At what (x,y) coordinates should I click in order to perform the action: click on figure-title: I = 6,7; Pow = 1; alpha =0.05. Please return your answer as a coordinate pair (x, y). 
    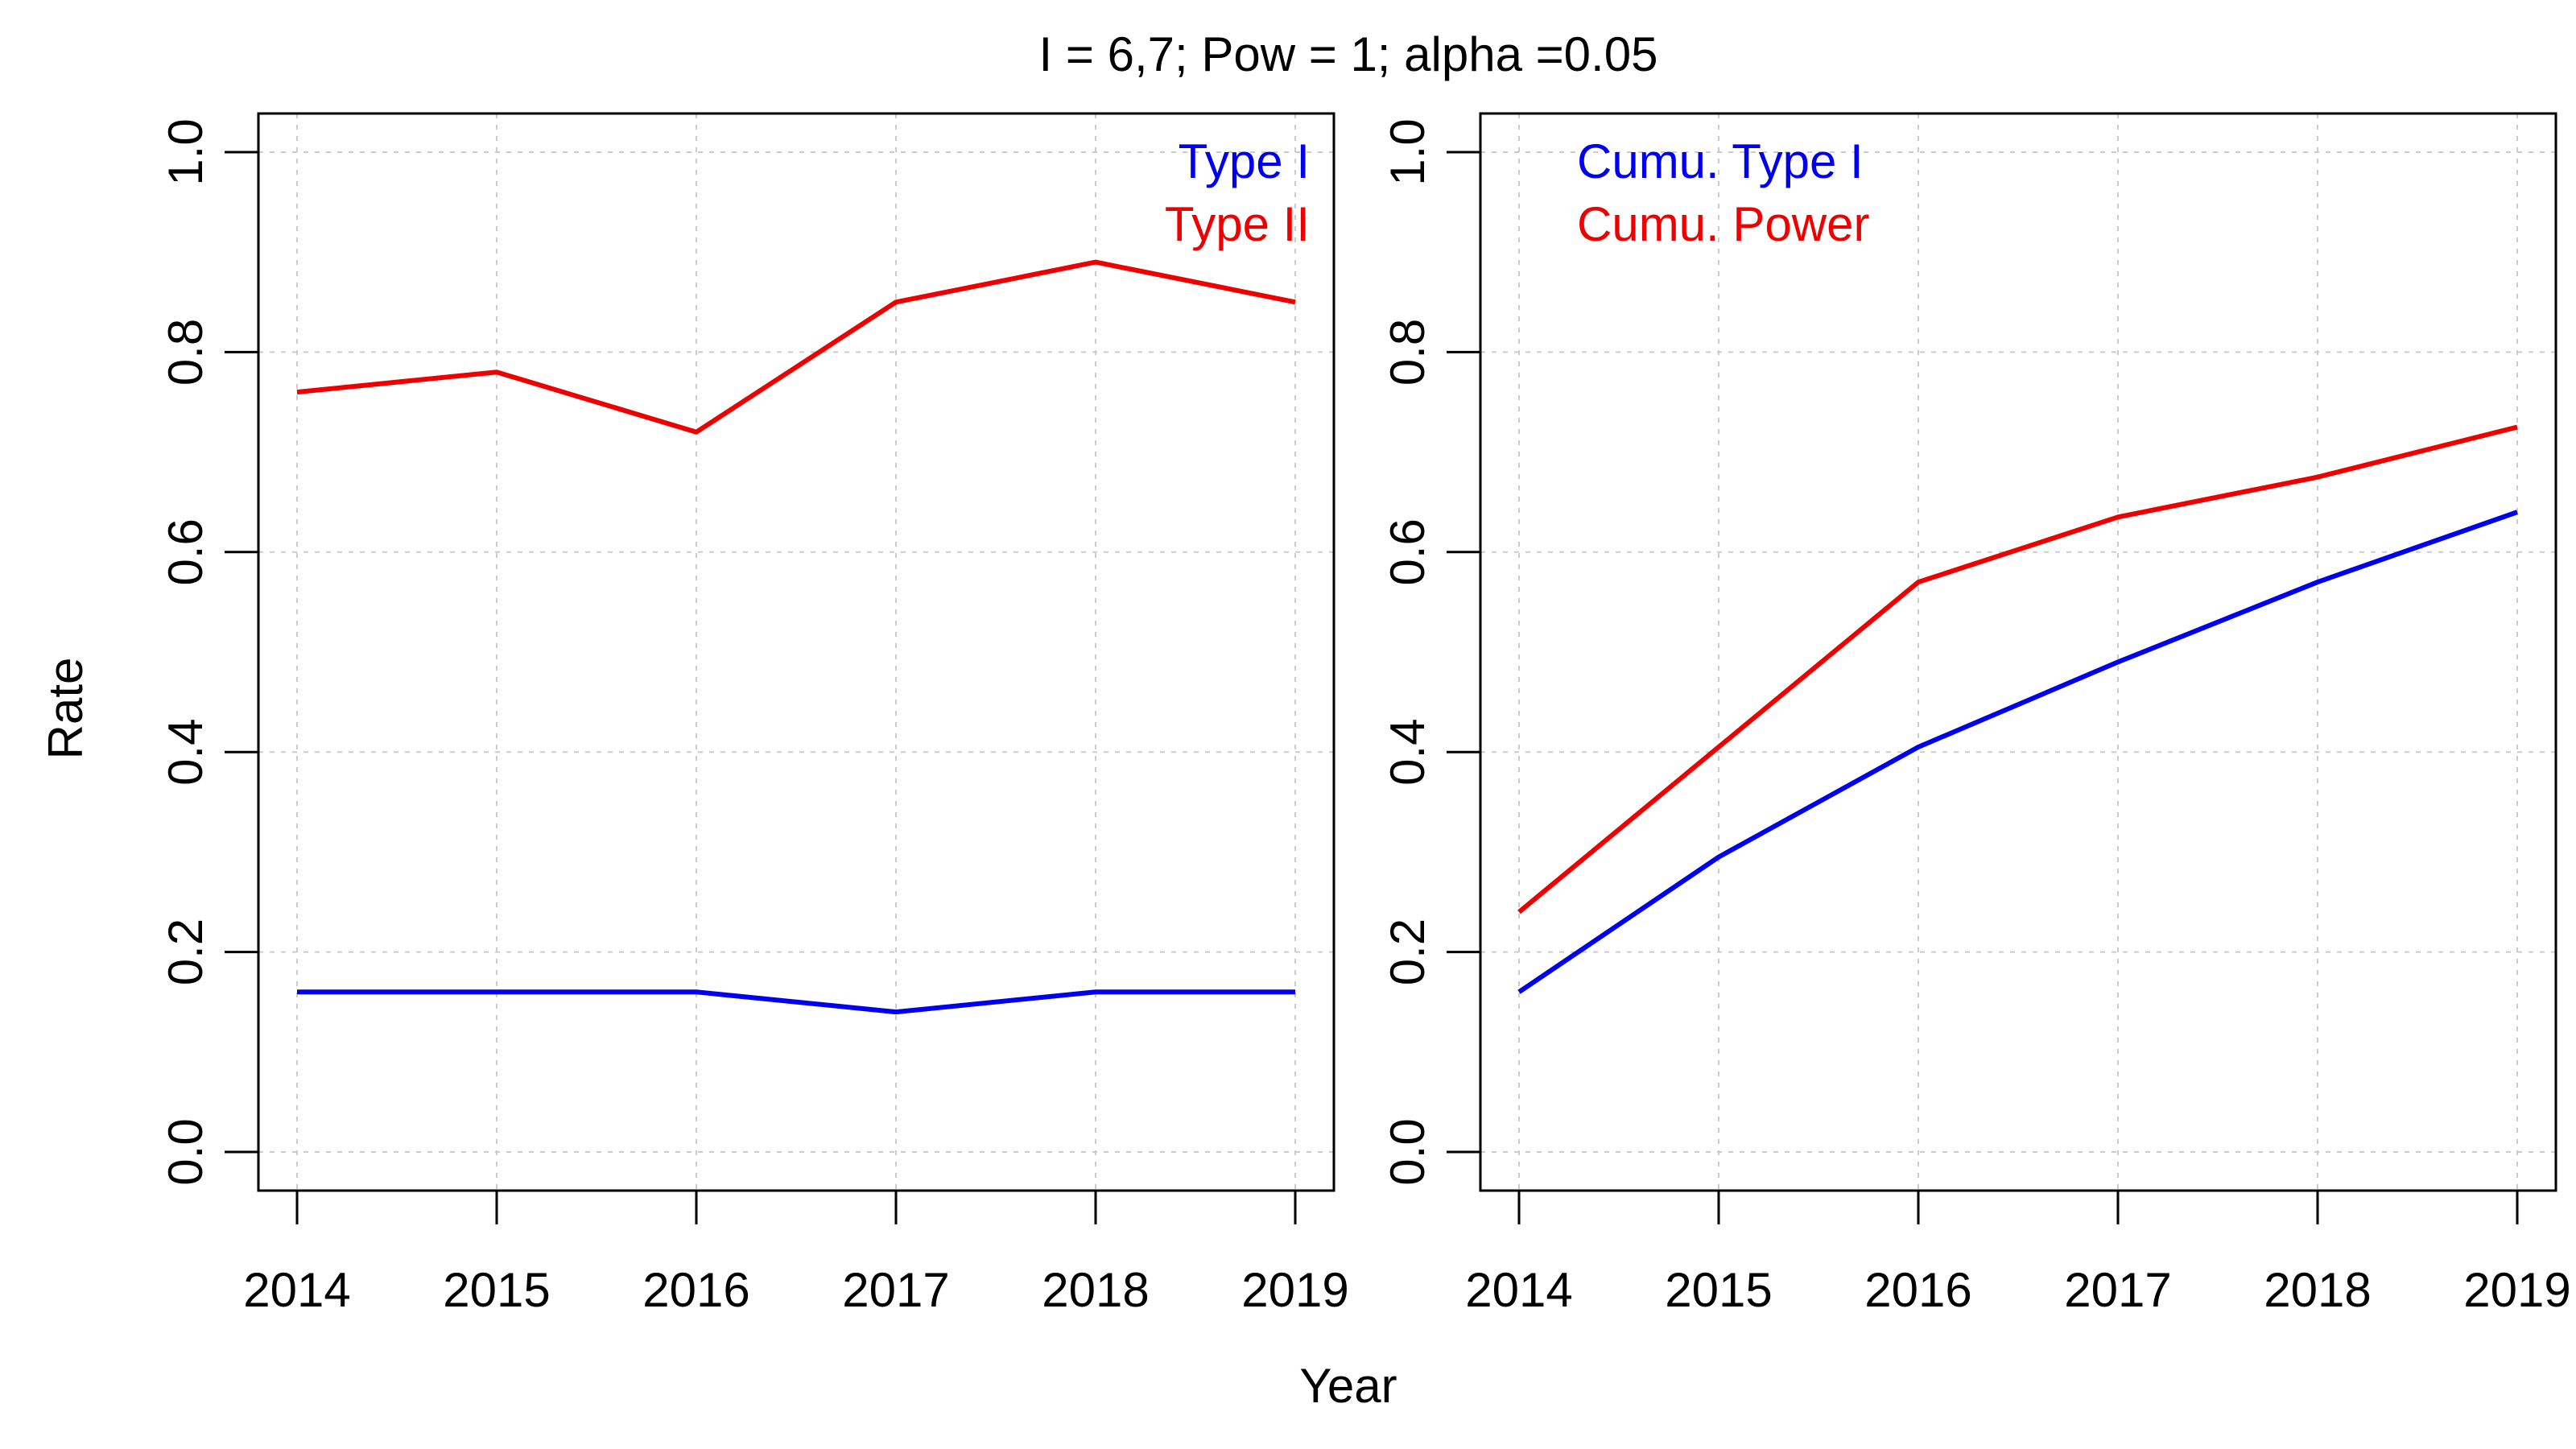
    Looking at the image, I should click on (1348, 54).